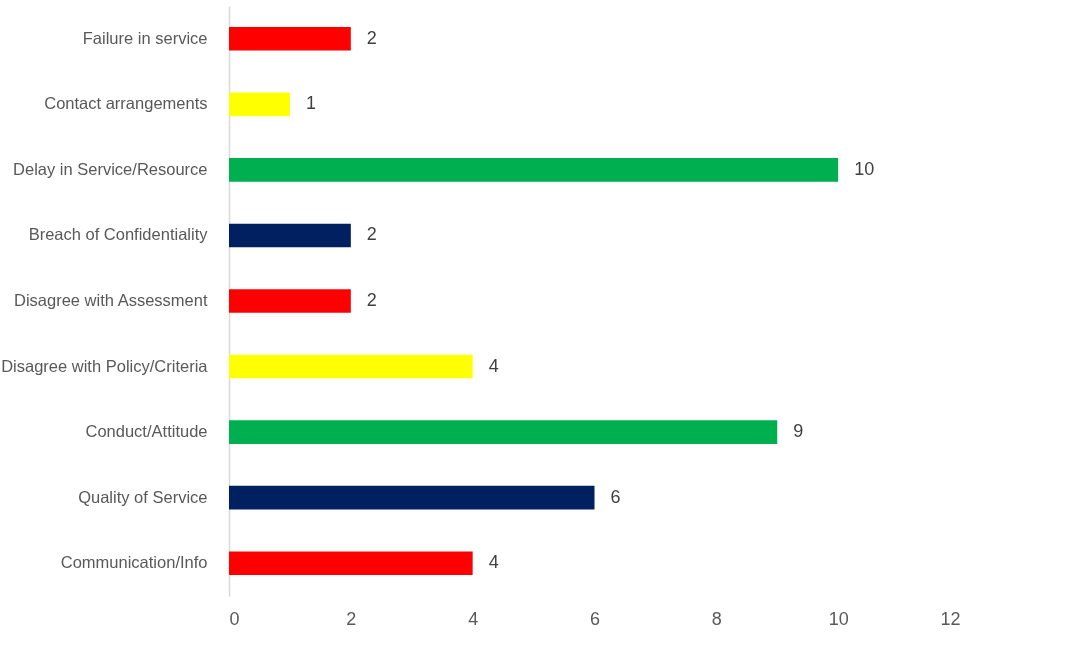 The width and height of the screenshot is (1079, 645). What do you see at coordinates (145, 37) in the screenshot?
I see `y-tick-label: Failure in service` at bounding box center [145, 37].